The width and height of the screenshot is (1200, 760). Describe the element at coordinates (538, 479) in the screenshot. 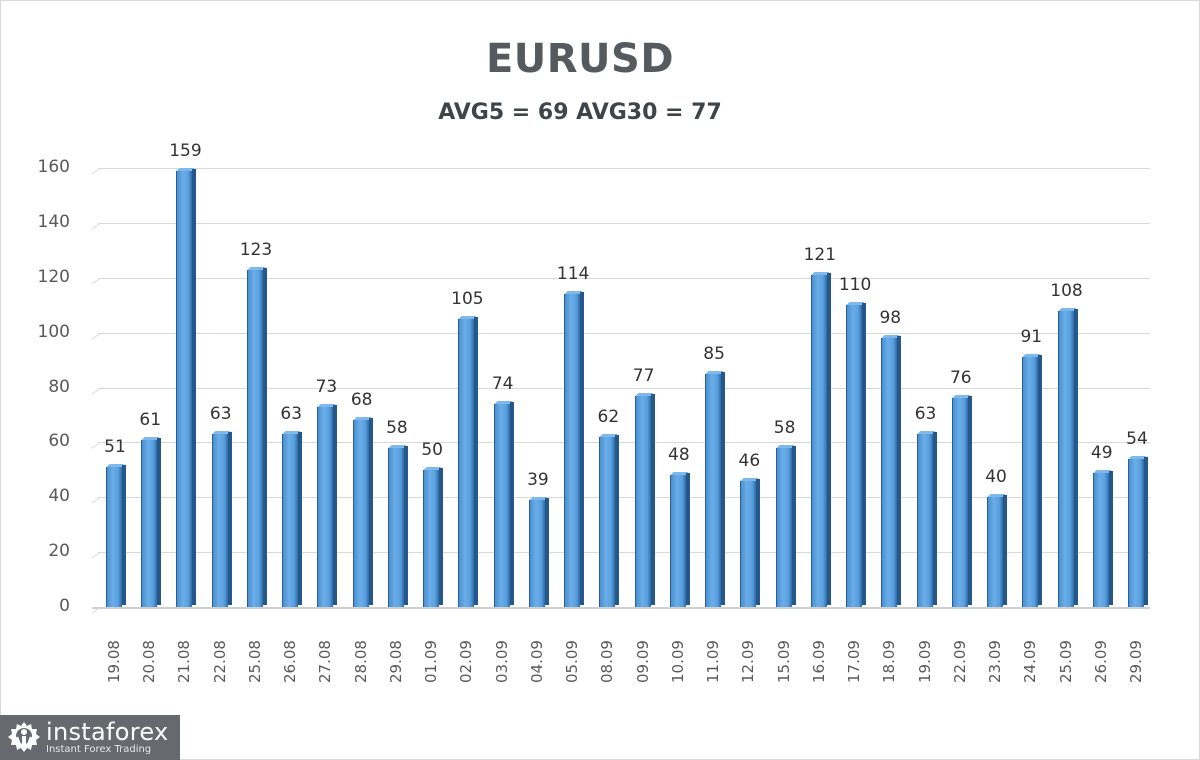

I see `data-label: 39` at that location.